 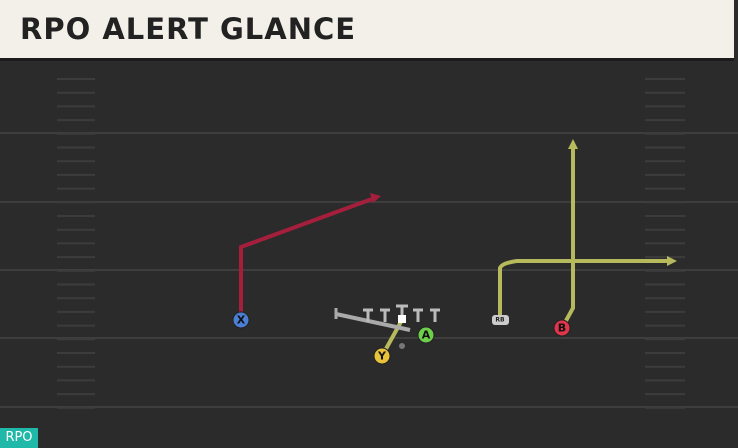 I want to click on scrimmage, so click(x=373, y=322).